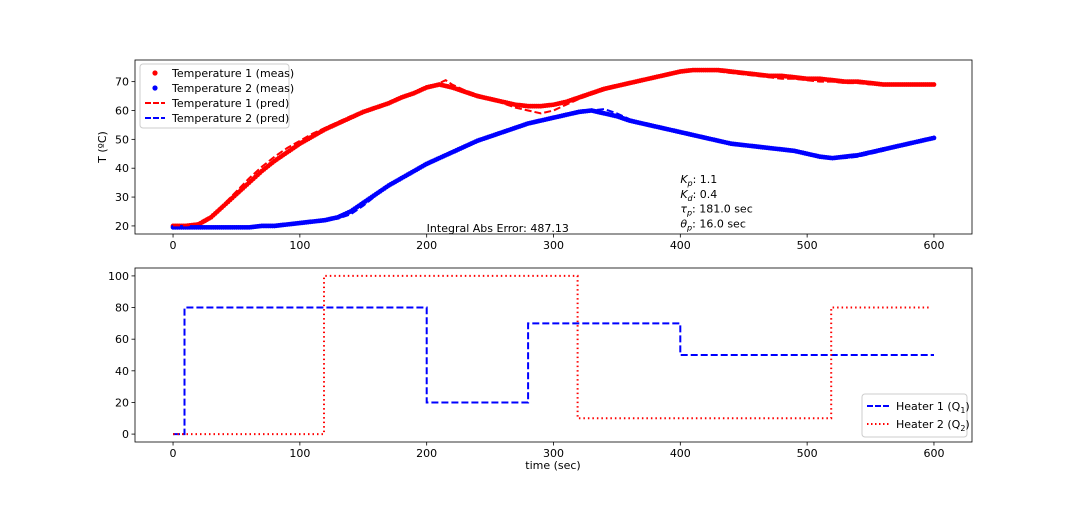 This screenshot has height=508, width=1080. What do you see at coordinates (125, 434) in the screenshot?
I see `y-tick-label: 0` at bounding box center [125, 434].